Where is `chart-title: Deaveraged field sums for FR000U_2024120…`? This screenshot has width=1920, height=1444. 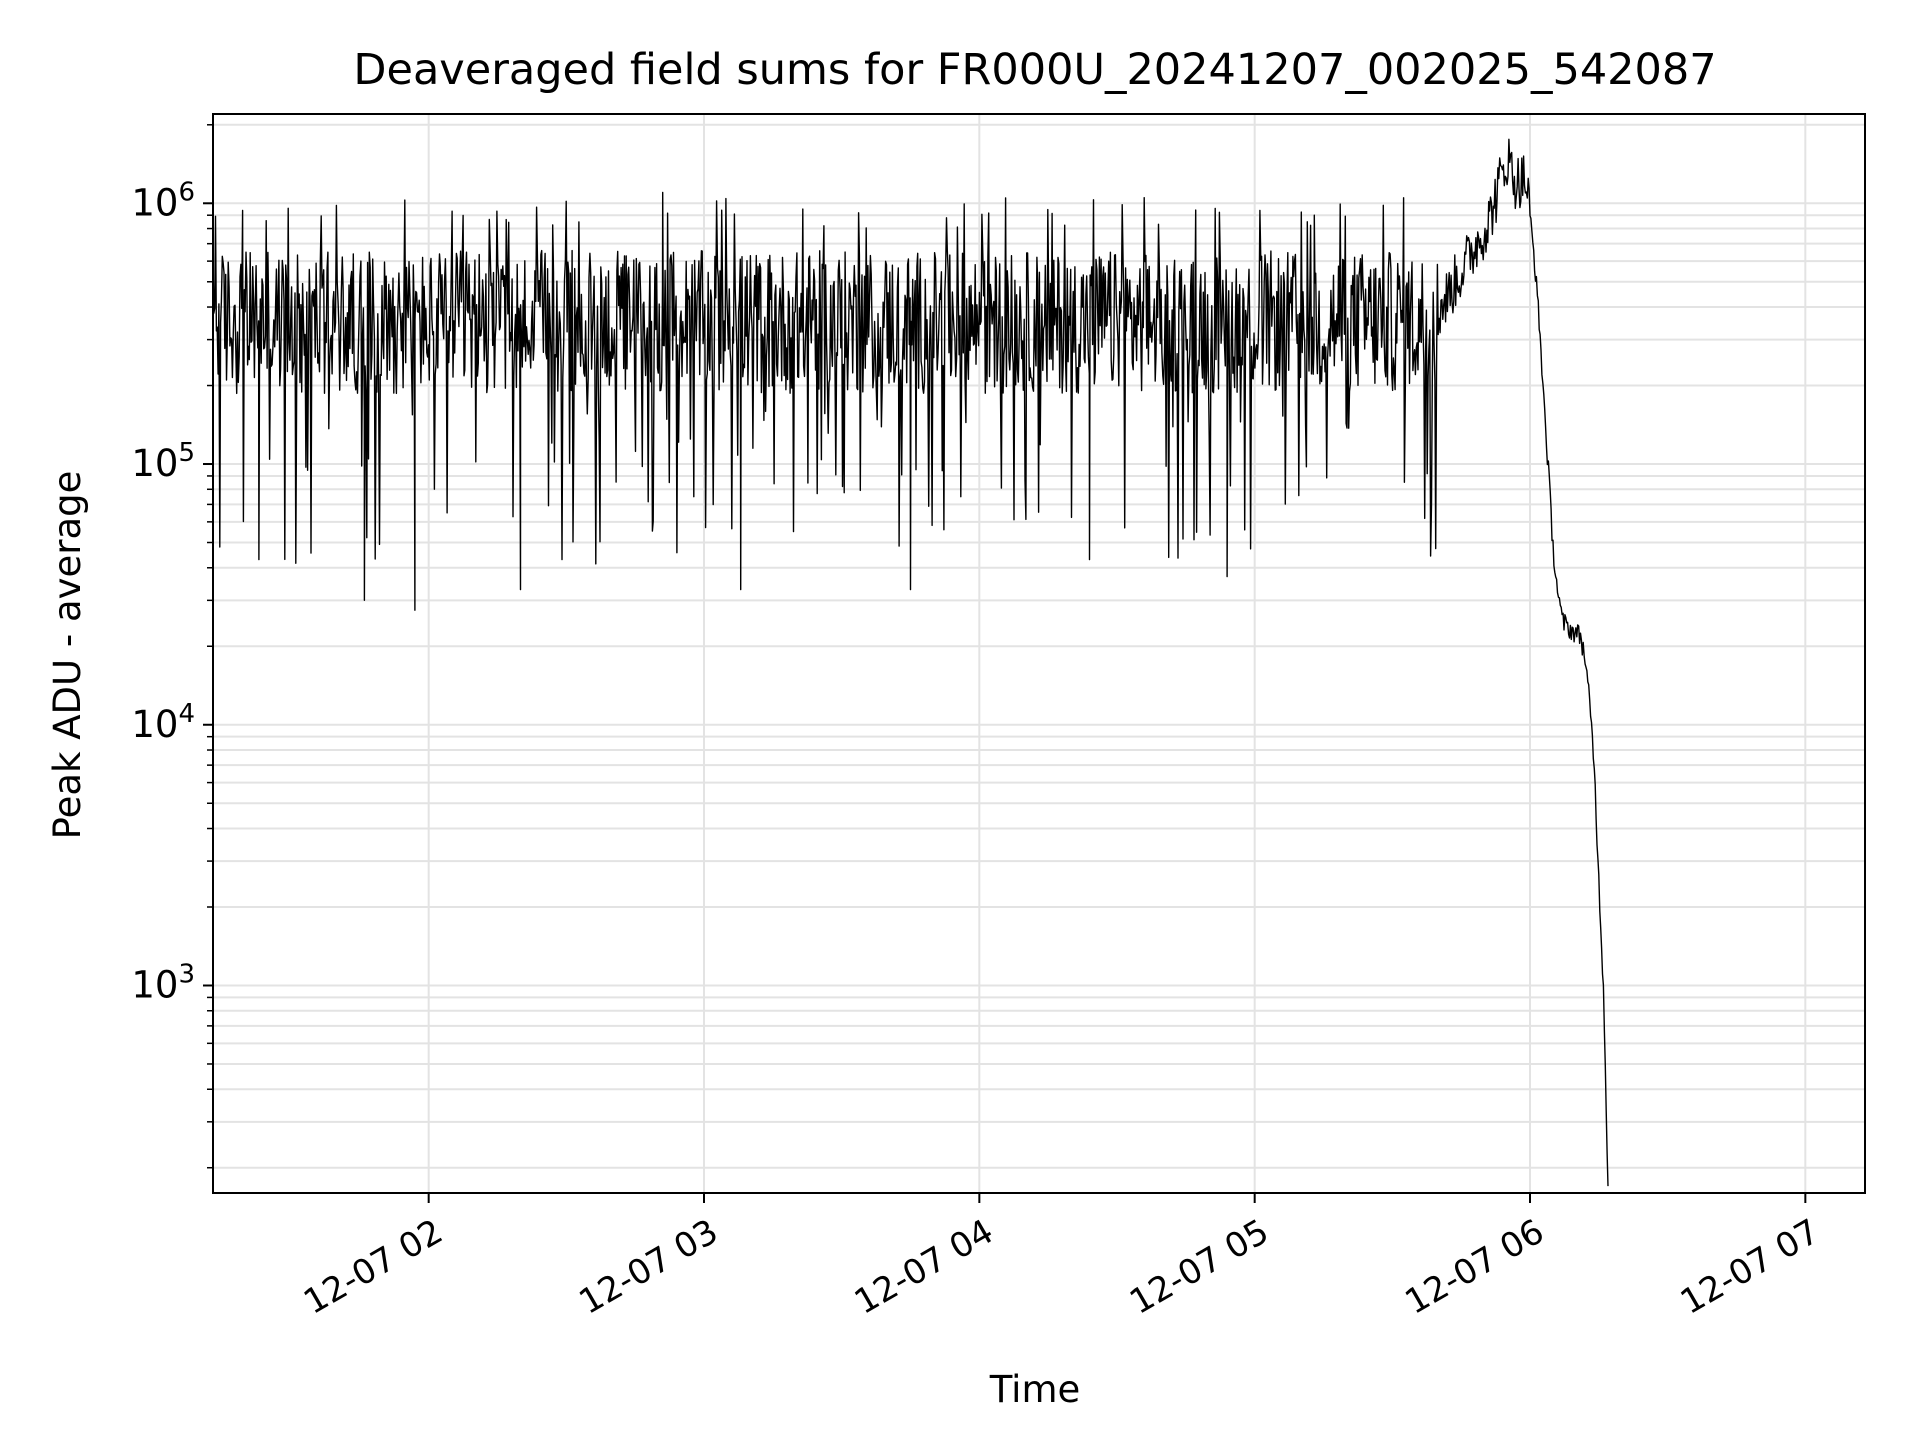
chart-title: Deaveraged field sums for FR000U_2024120… is located at coordinates (1034, 70).